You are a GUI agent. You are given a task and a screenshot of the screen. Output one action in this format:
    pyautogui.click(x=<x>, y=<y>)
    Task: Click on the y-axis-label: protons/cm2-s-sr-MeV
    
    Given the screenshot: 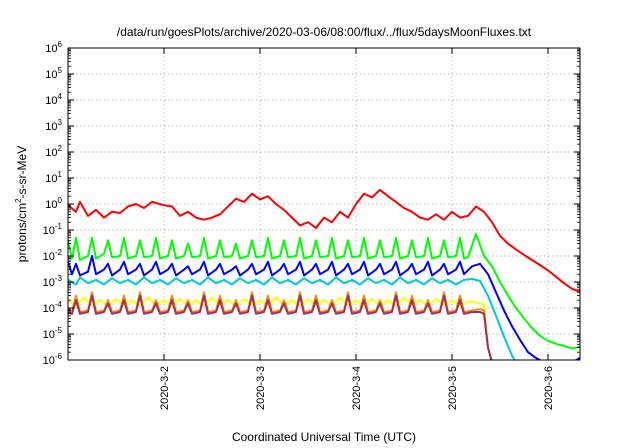 What is the action you would take?
    pyautogui.click(x=21, y=204)
    